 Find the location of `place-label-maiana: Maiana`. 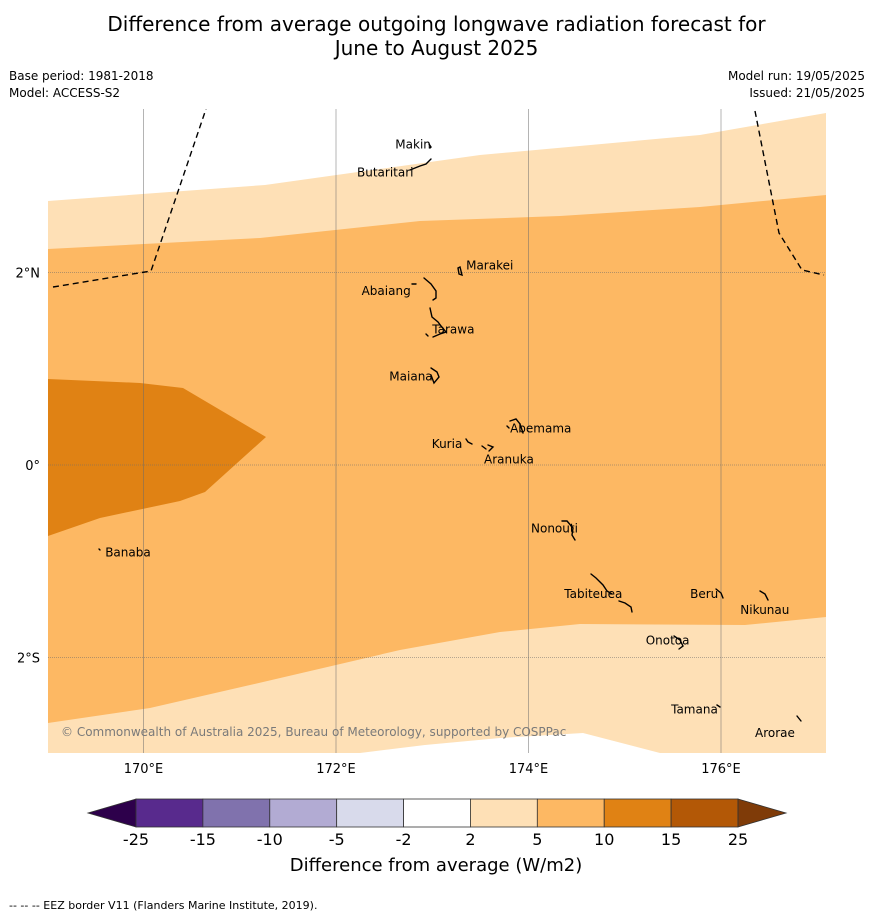

place-label-maiana: Maiana is located at coordinates (410, 376).